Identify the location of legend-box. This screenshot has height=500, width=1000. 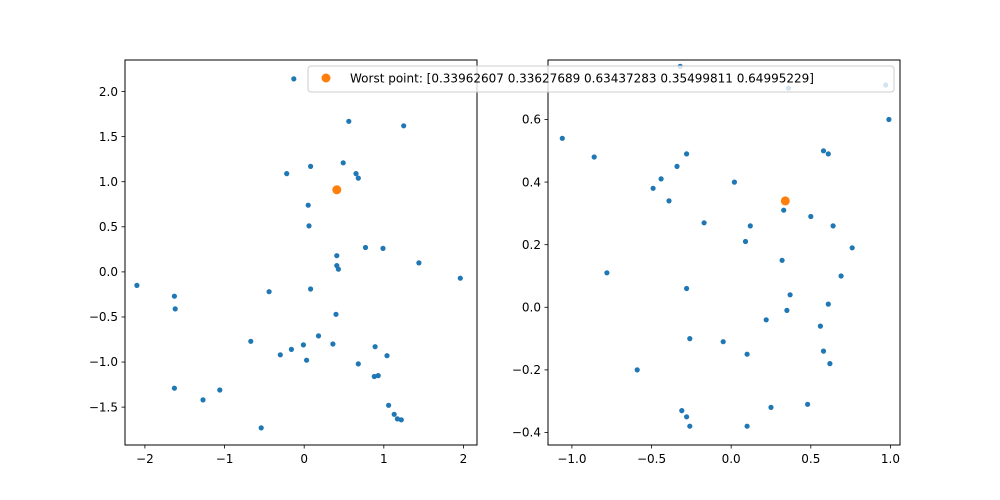
(601, 79).